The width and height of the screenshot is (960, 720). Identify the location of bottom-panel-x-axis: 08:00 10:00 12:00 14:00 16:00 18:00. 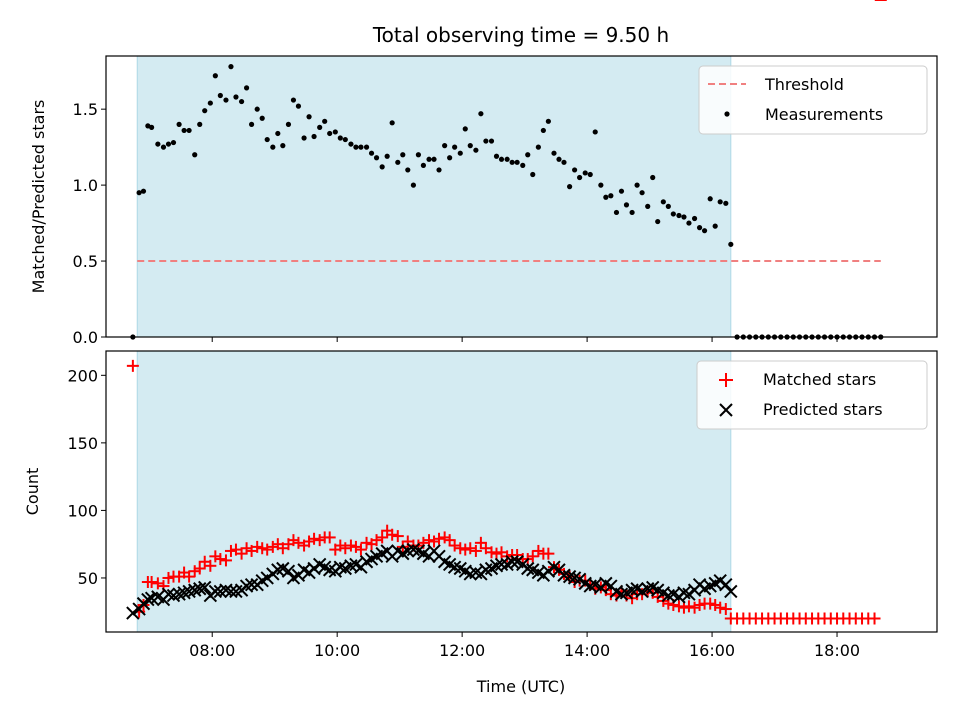
(524, 646).